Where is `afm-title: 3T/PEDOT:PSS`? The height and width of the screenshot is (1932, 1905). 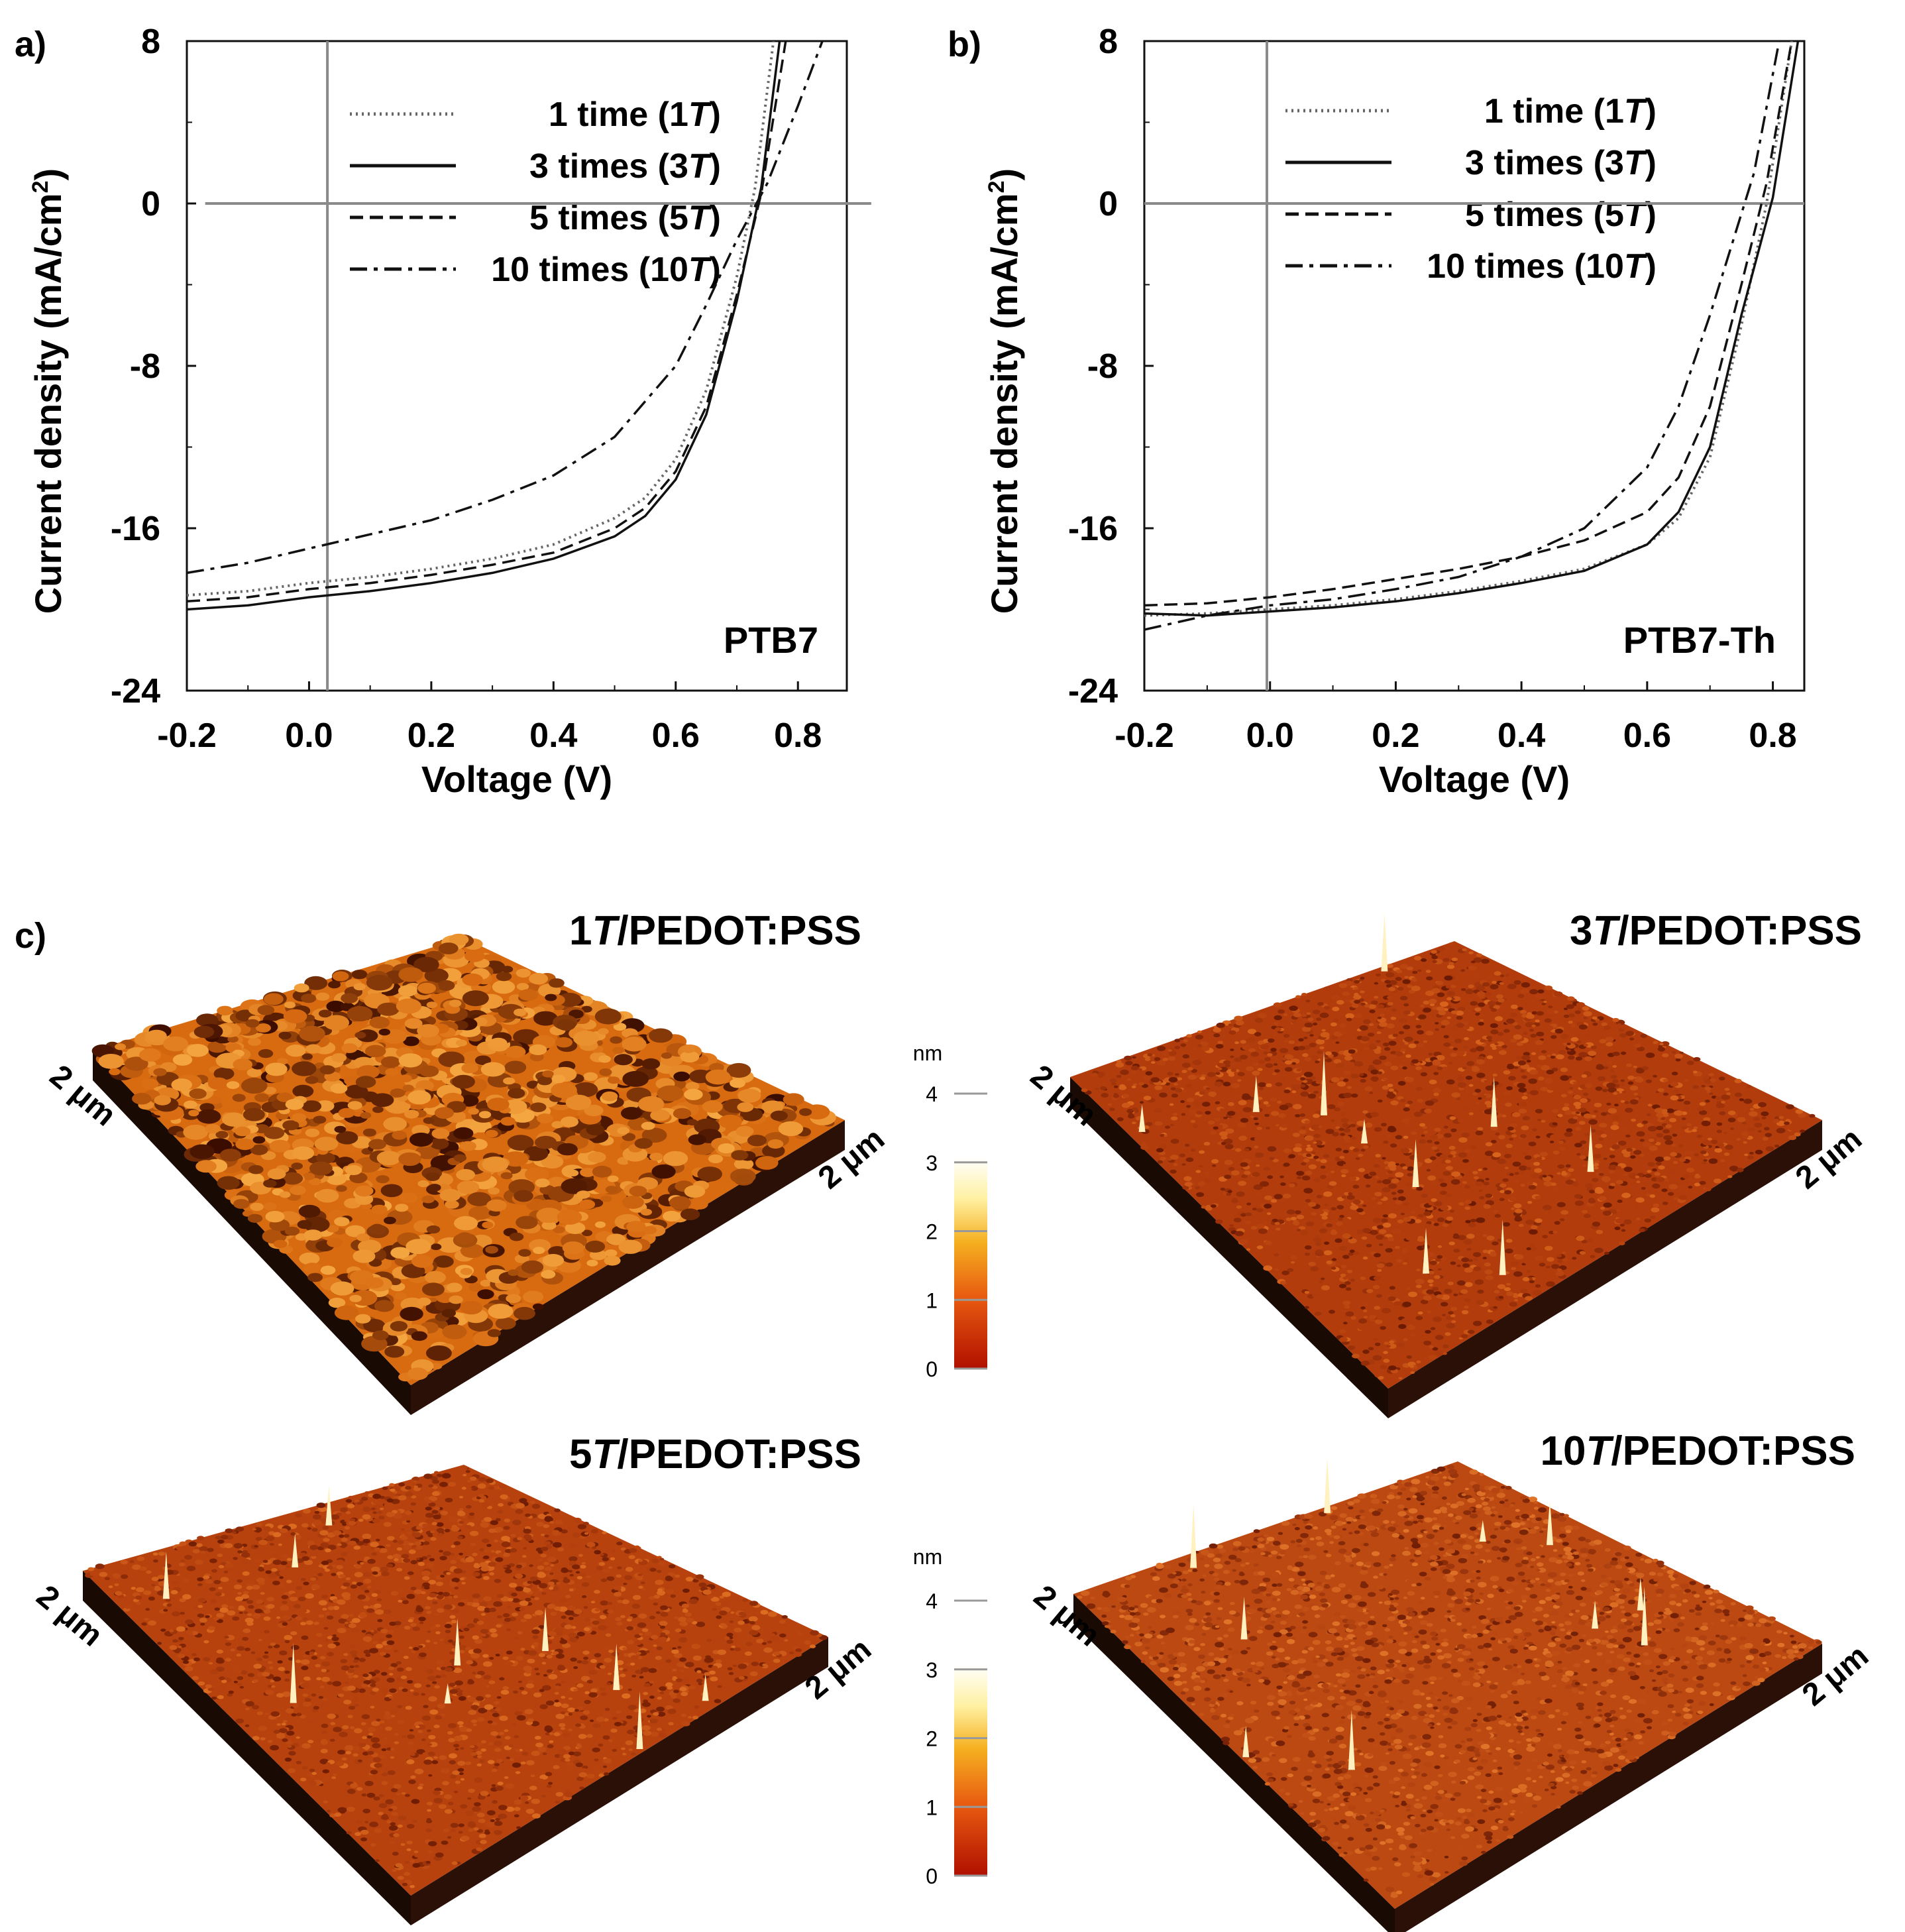 afm-title: 3T/PEDOT:PSS is located at coordinates (1716, 931).